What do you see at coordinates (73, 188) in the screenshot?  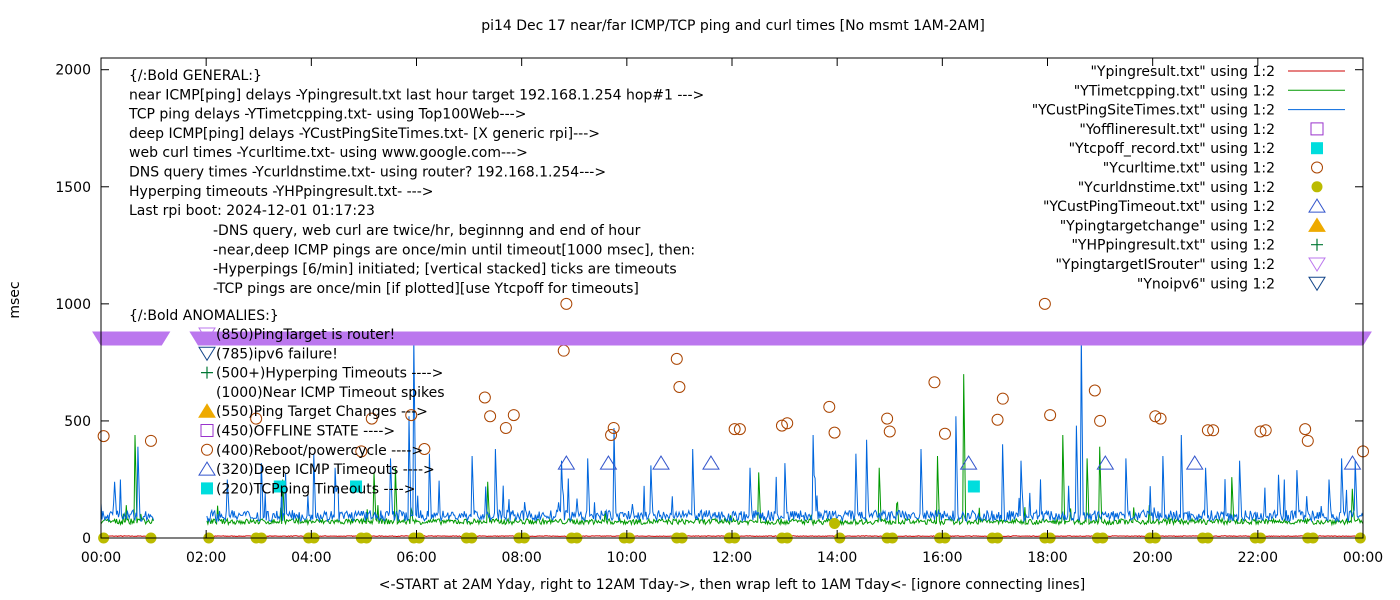 I see `y-tick-label: 1500` at bounding box center [73, 188].